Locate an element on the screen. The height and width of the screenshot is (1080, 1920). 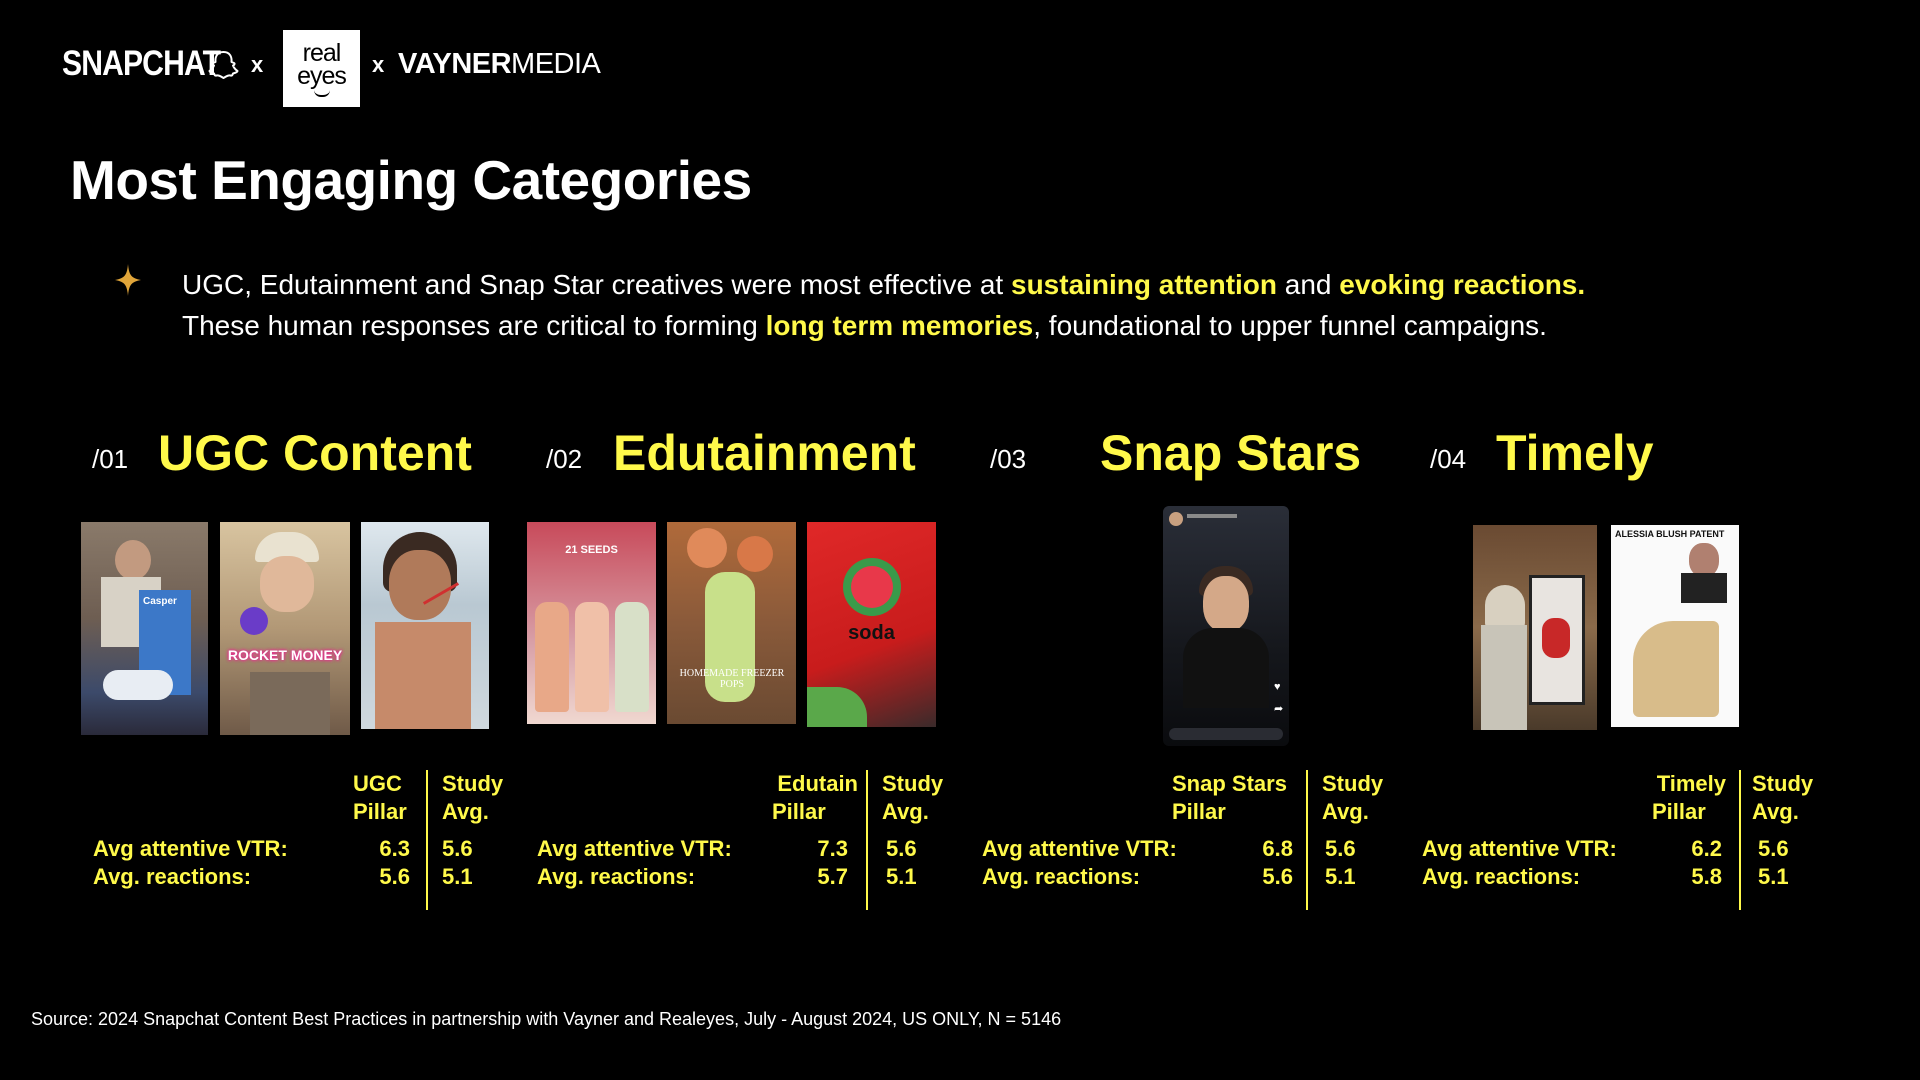
ugc-thumbnail-2: ROCKET MONEY is located at coordinates (285, 628).